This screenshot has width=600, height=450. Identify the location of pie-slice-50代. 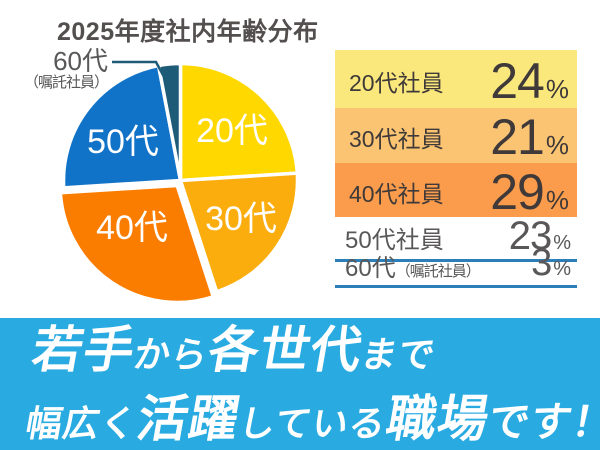
(122, 126).